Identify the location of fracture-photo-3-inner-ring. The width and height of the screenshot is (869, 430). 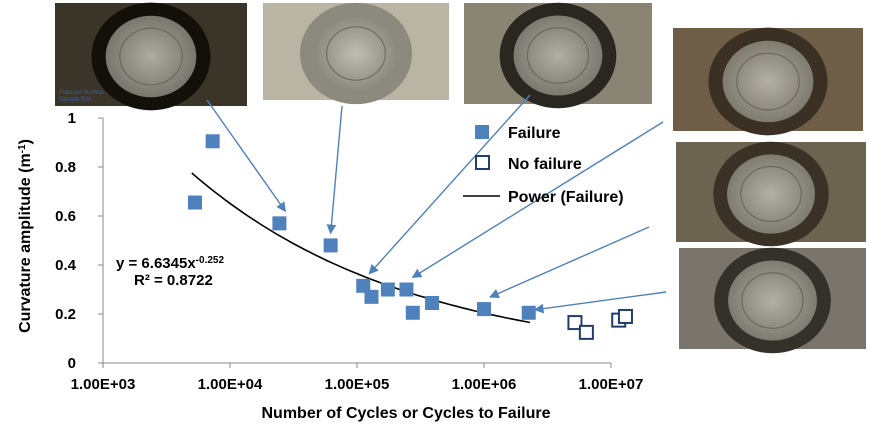
(558, 55).